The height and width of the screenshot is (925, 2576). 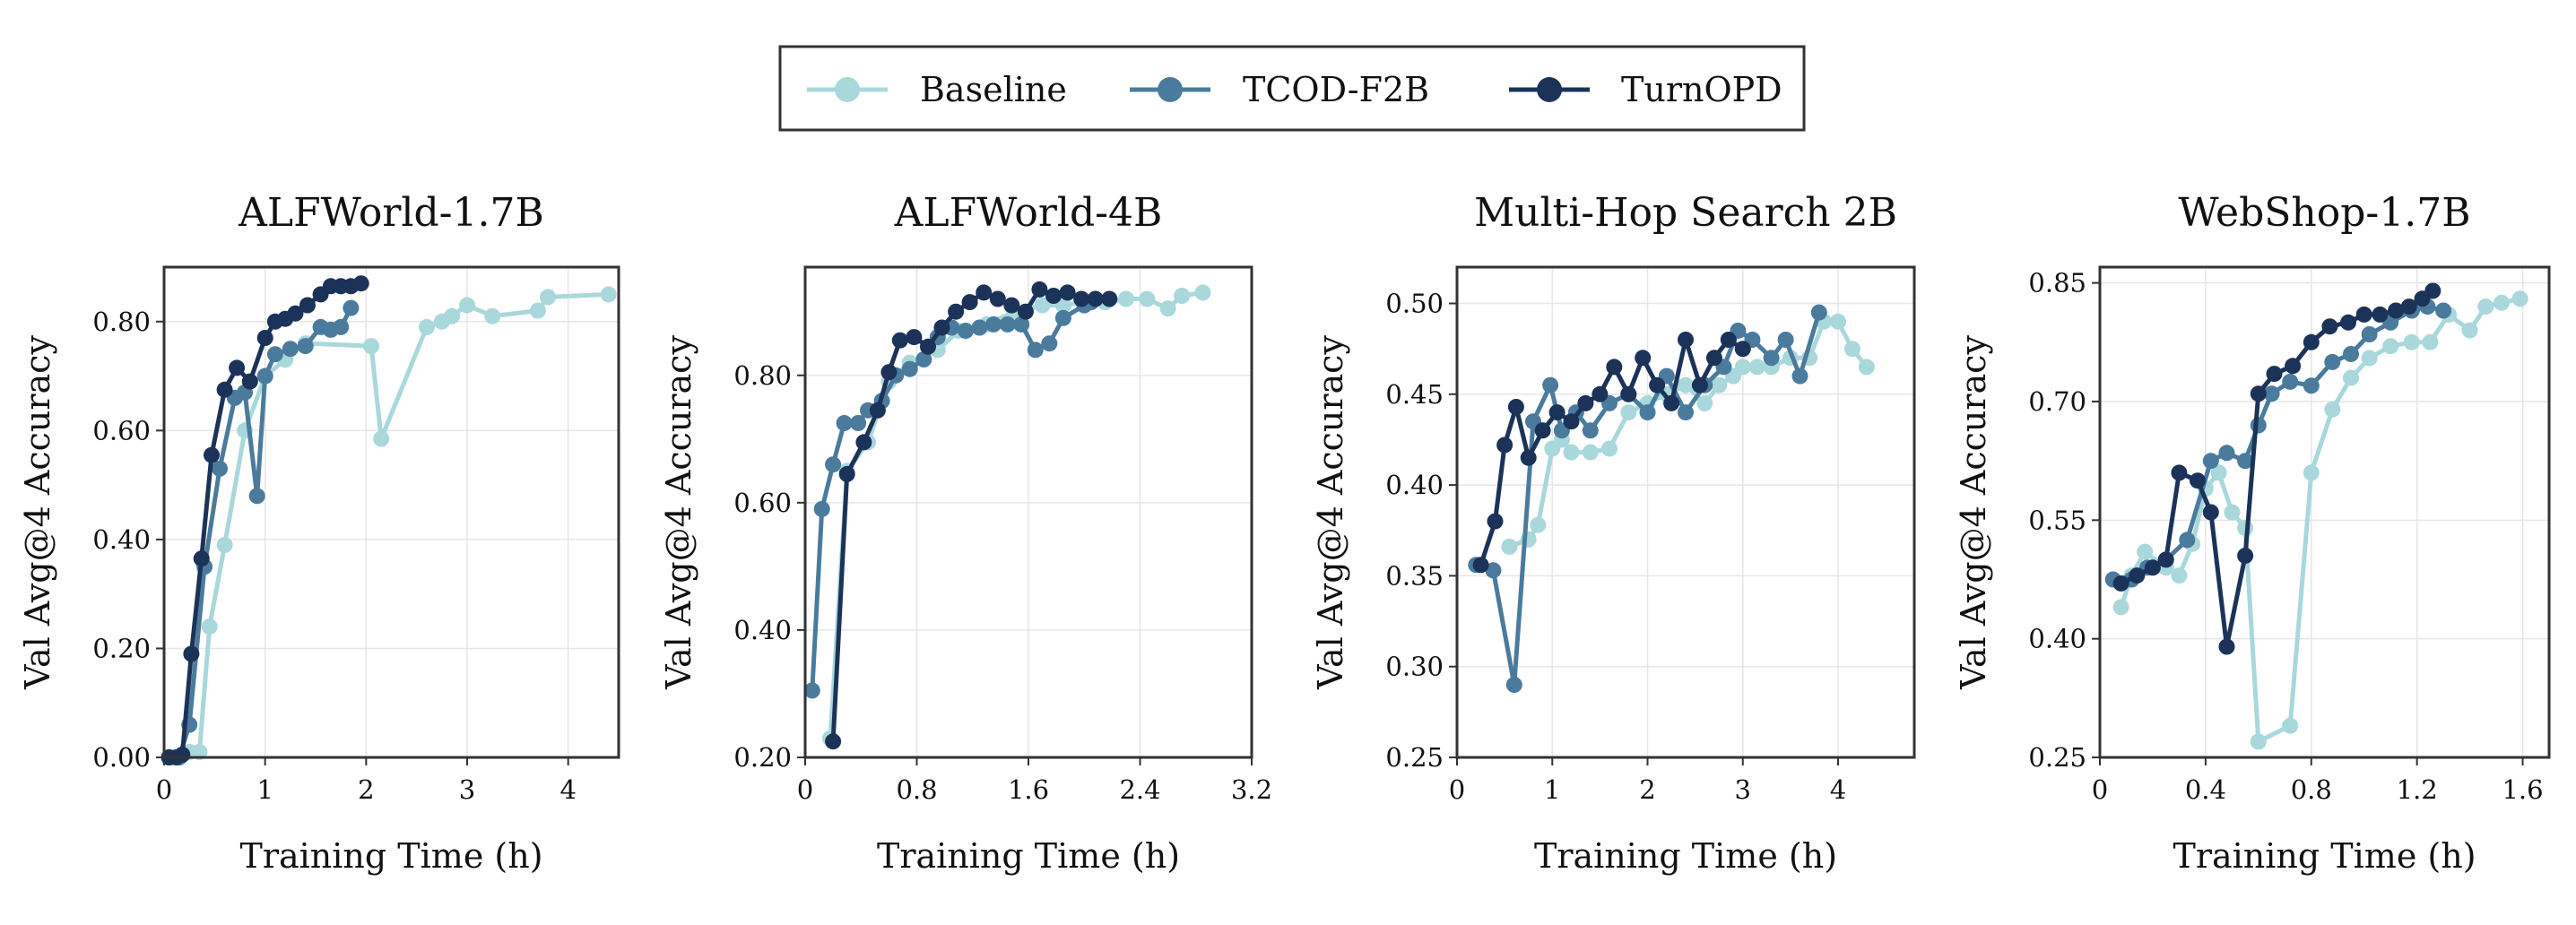 I want to click on series-tcod-f2b, so click(x=1647, y=498).